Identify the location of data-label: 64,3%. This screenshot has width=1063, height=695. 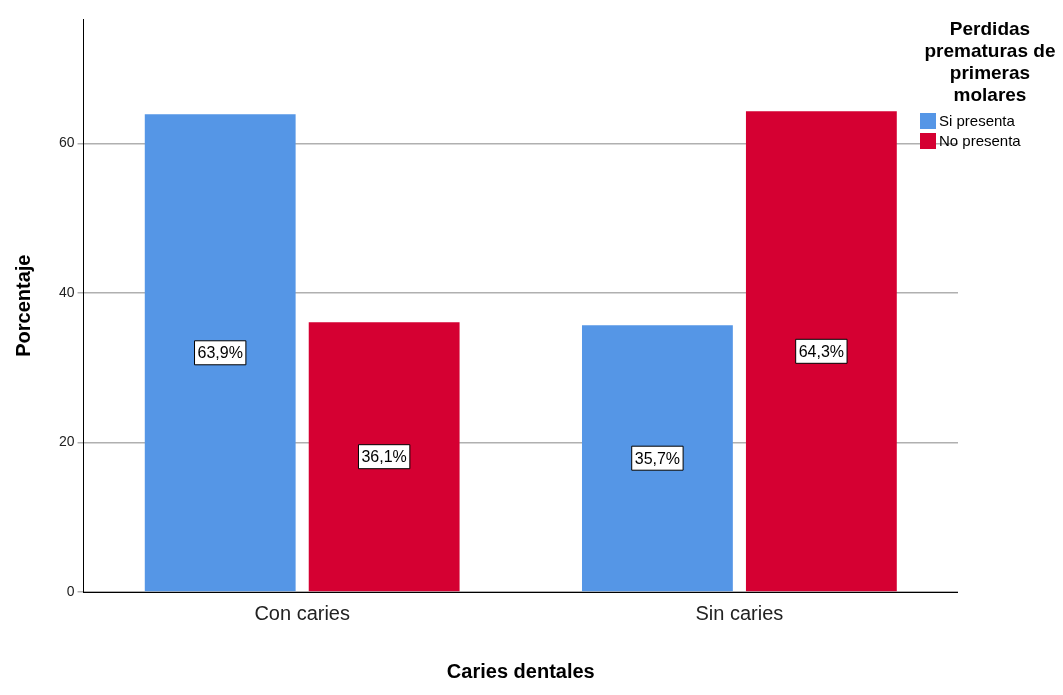
(821, 351).